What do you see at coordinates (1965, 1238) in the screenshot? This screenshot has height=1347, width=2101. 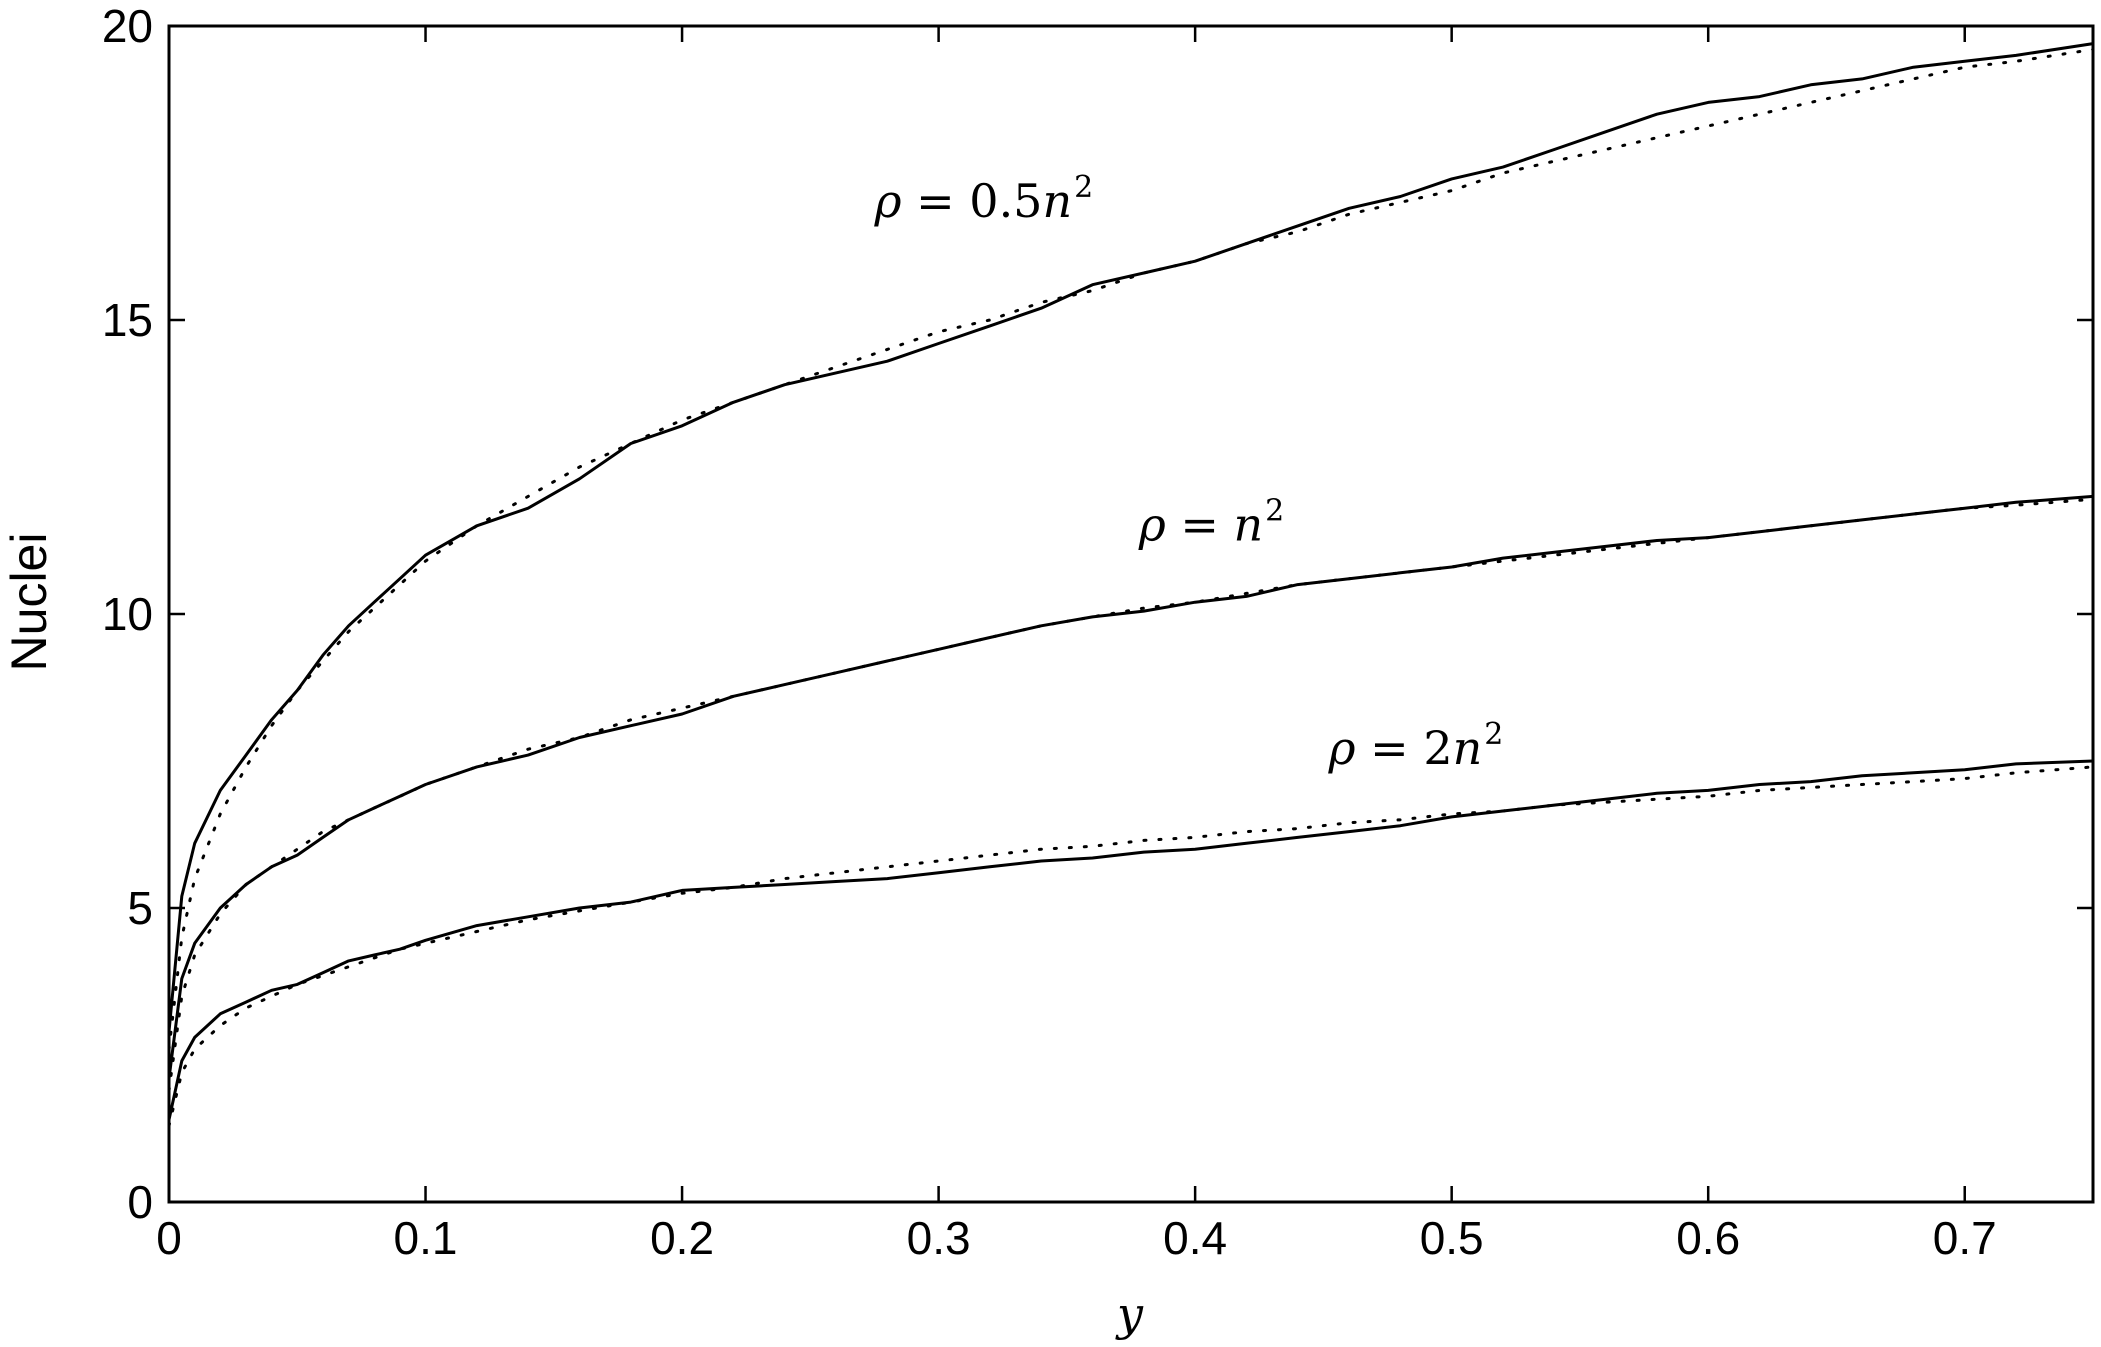 I see `x-tick-label: 0.7` at bounding box center [1965, 1238].